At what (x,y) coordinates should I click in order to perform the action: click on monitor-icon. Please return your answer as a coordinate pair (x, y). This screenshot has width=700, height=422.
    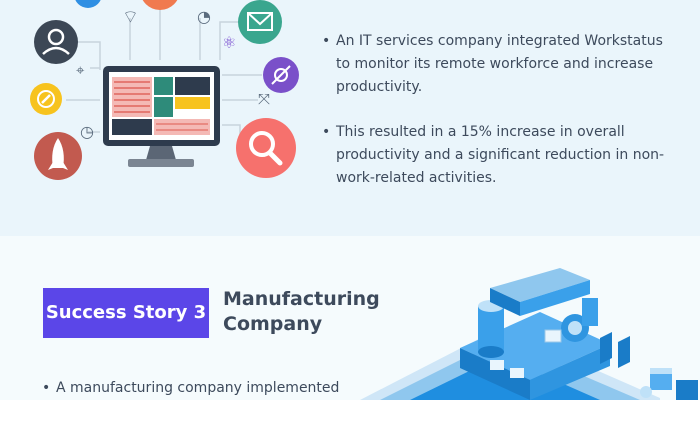
    Looking at the image, I should click on (161, 116).